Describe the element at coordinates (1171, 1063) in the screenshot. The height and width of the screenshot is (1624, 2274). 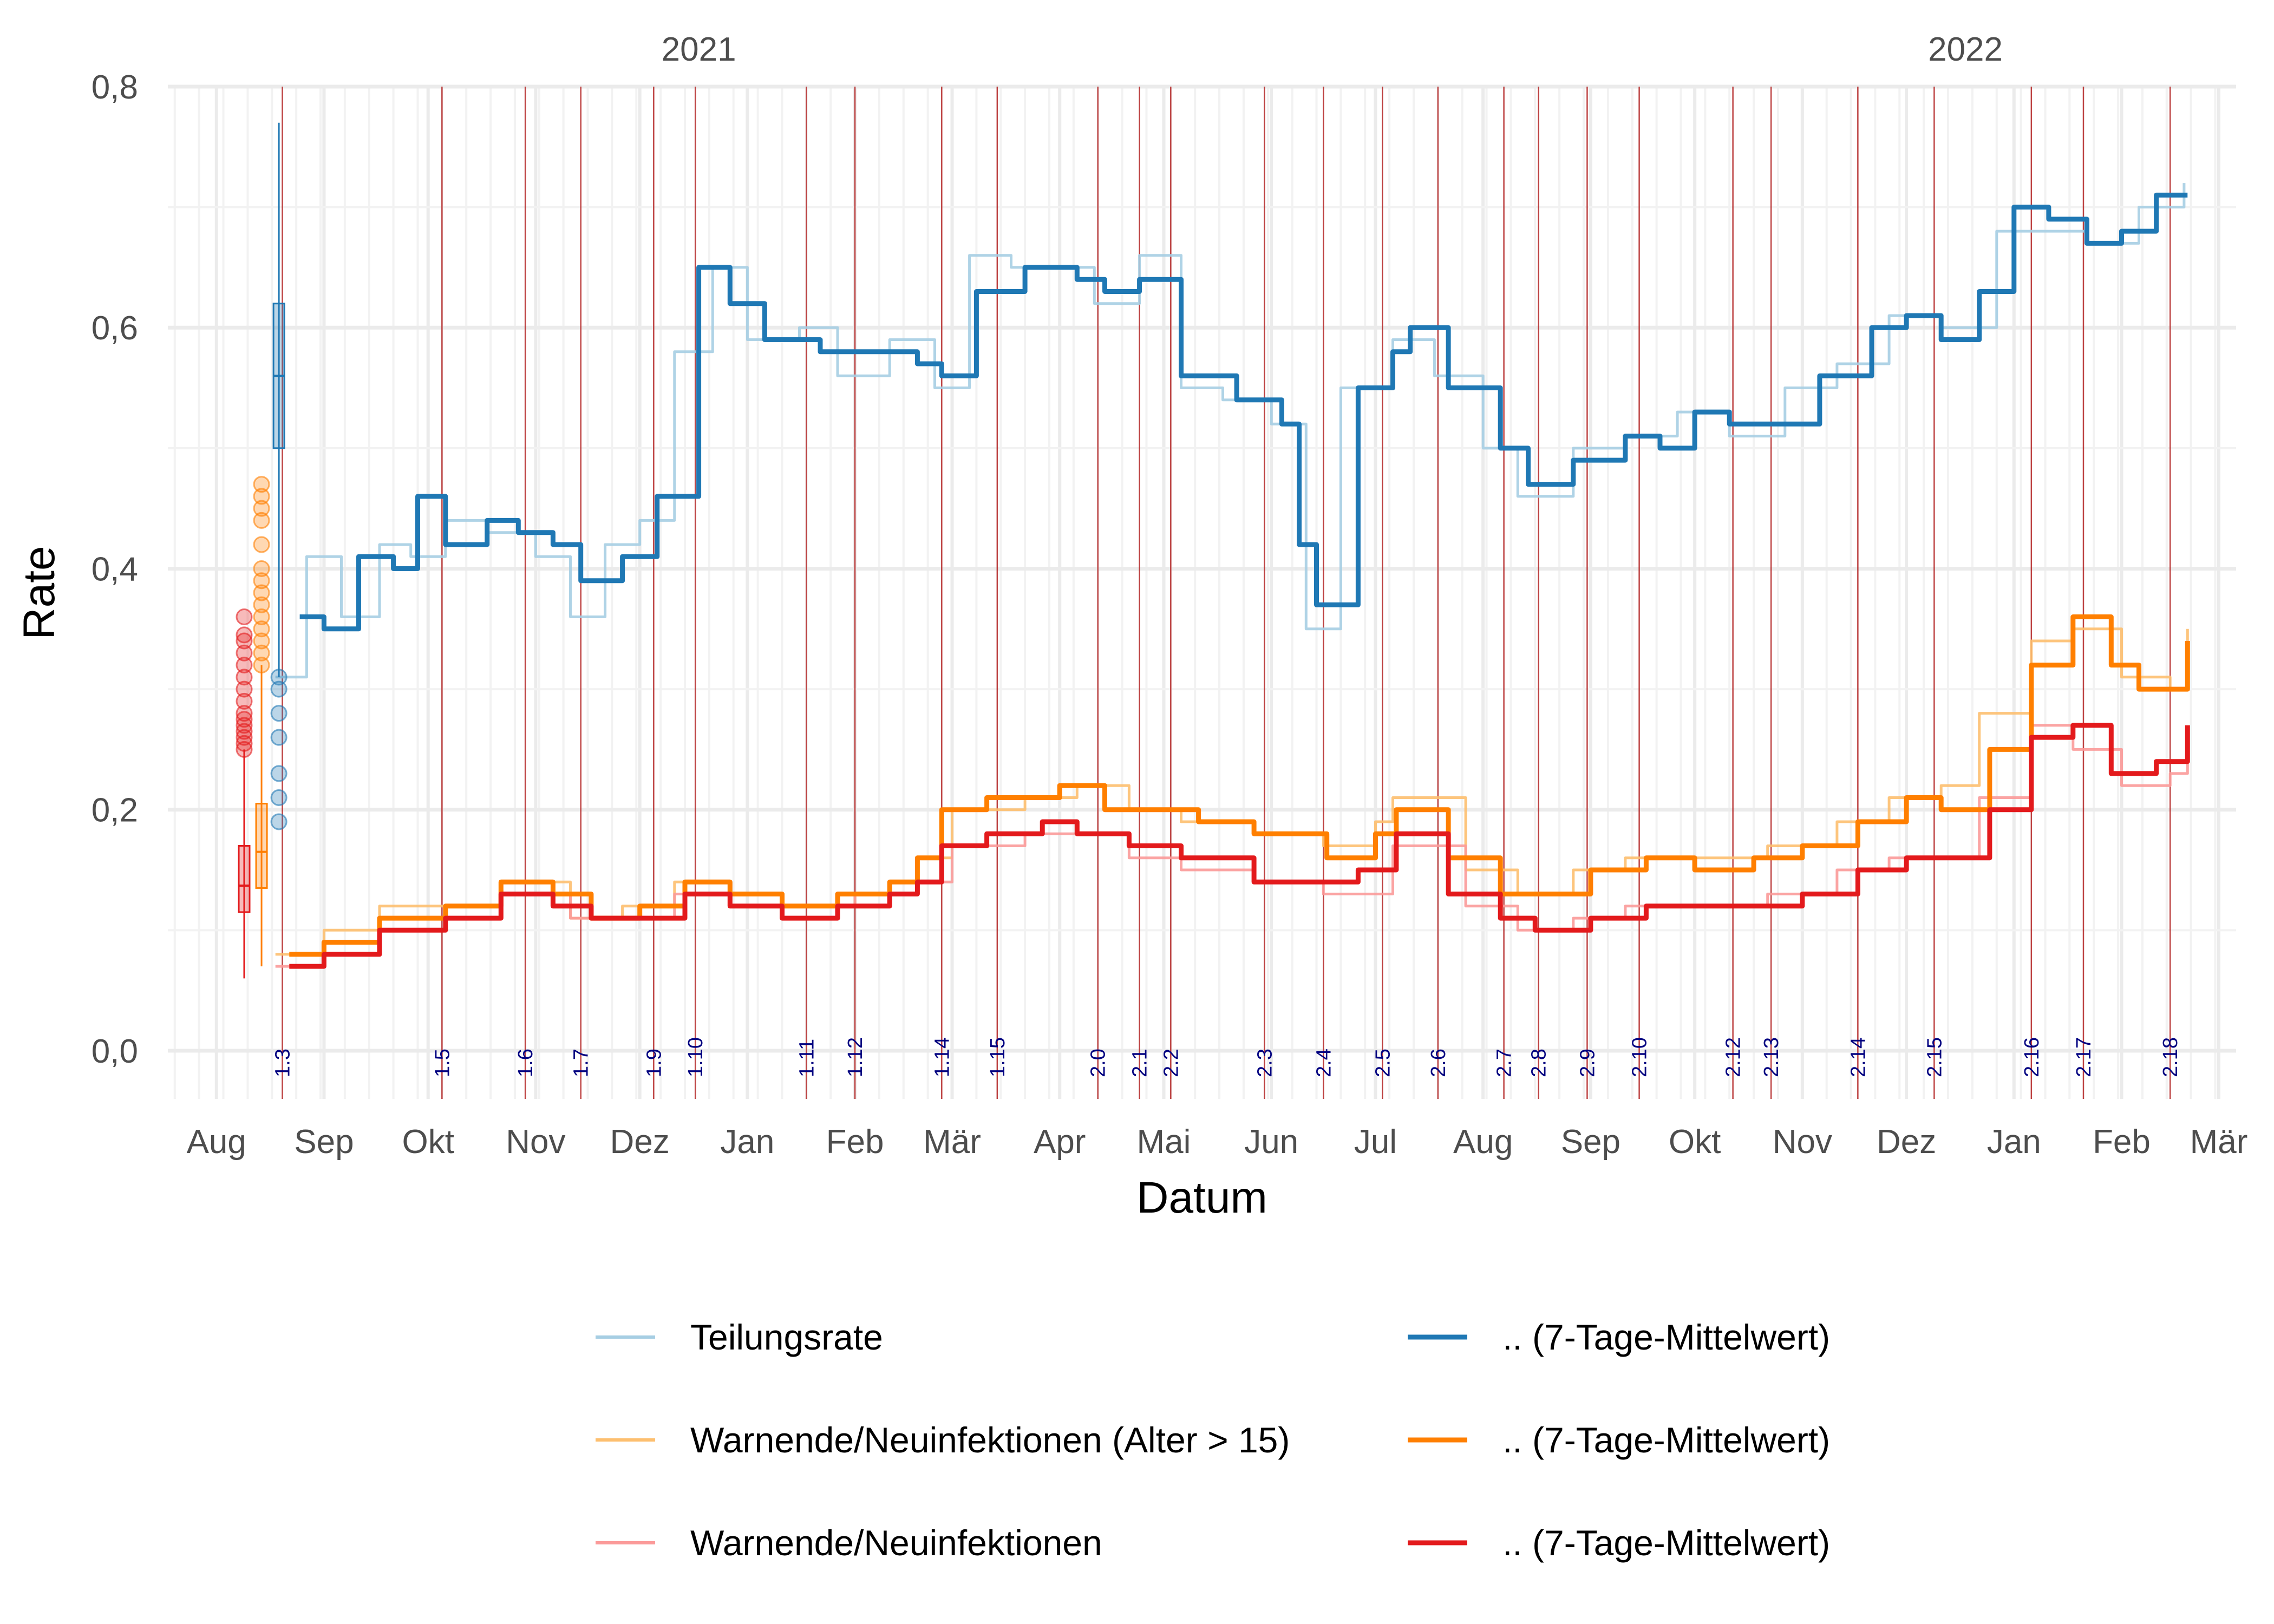
I see `version-label: 2.2` at that location.